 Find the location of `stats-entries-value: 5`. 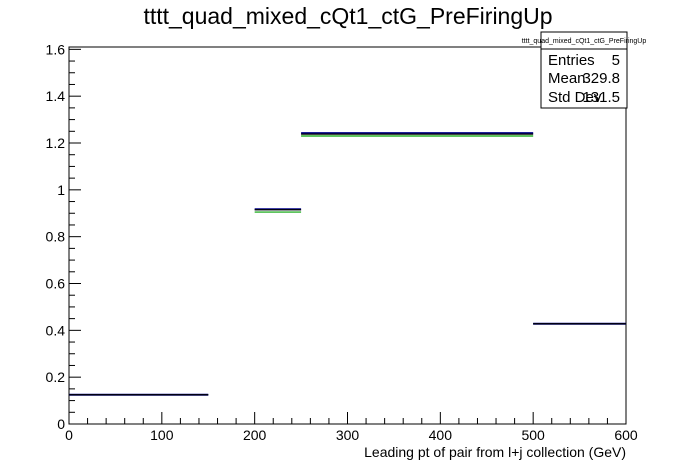

stats-entries-value: 5 is located at coordinates (616, 60).